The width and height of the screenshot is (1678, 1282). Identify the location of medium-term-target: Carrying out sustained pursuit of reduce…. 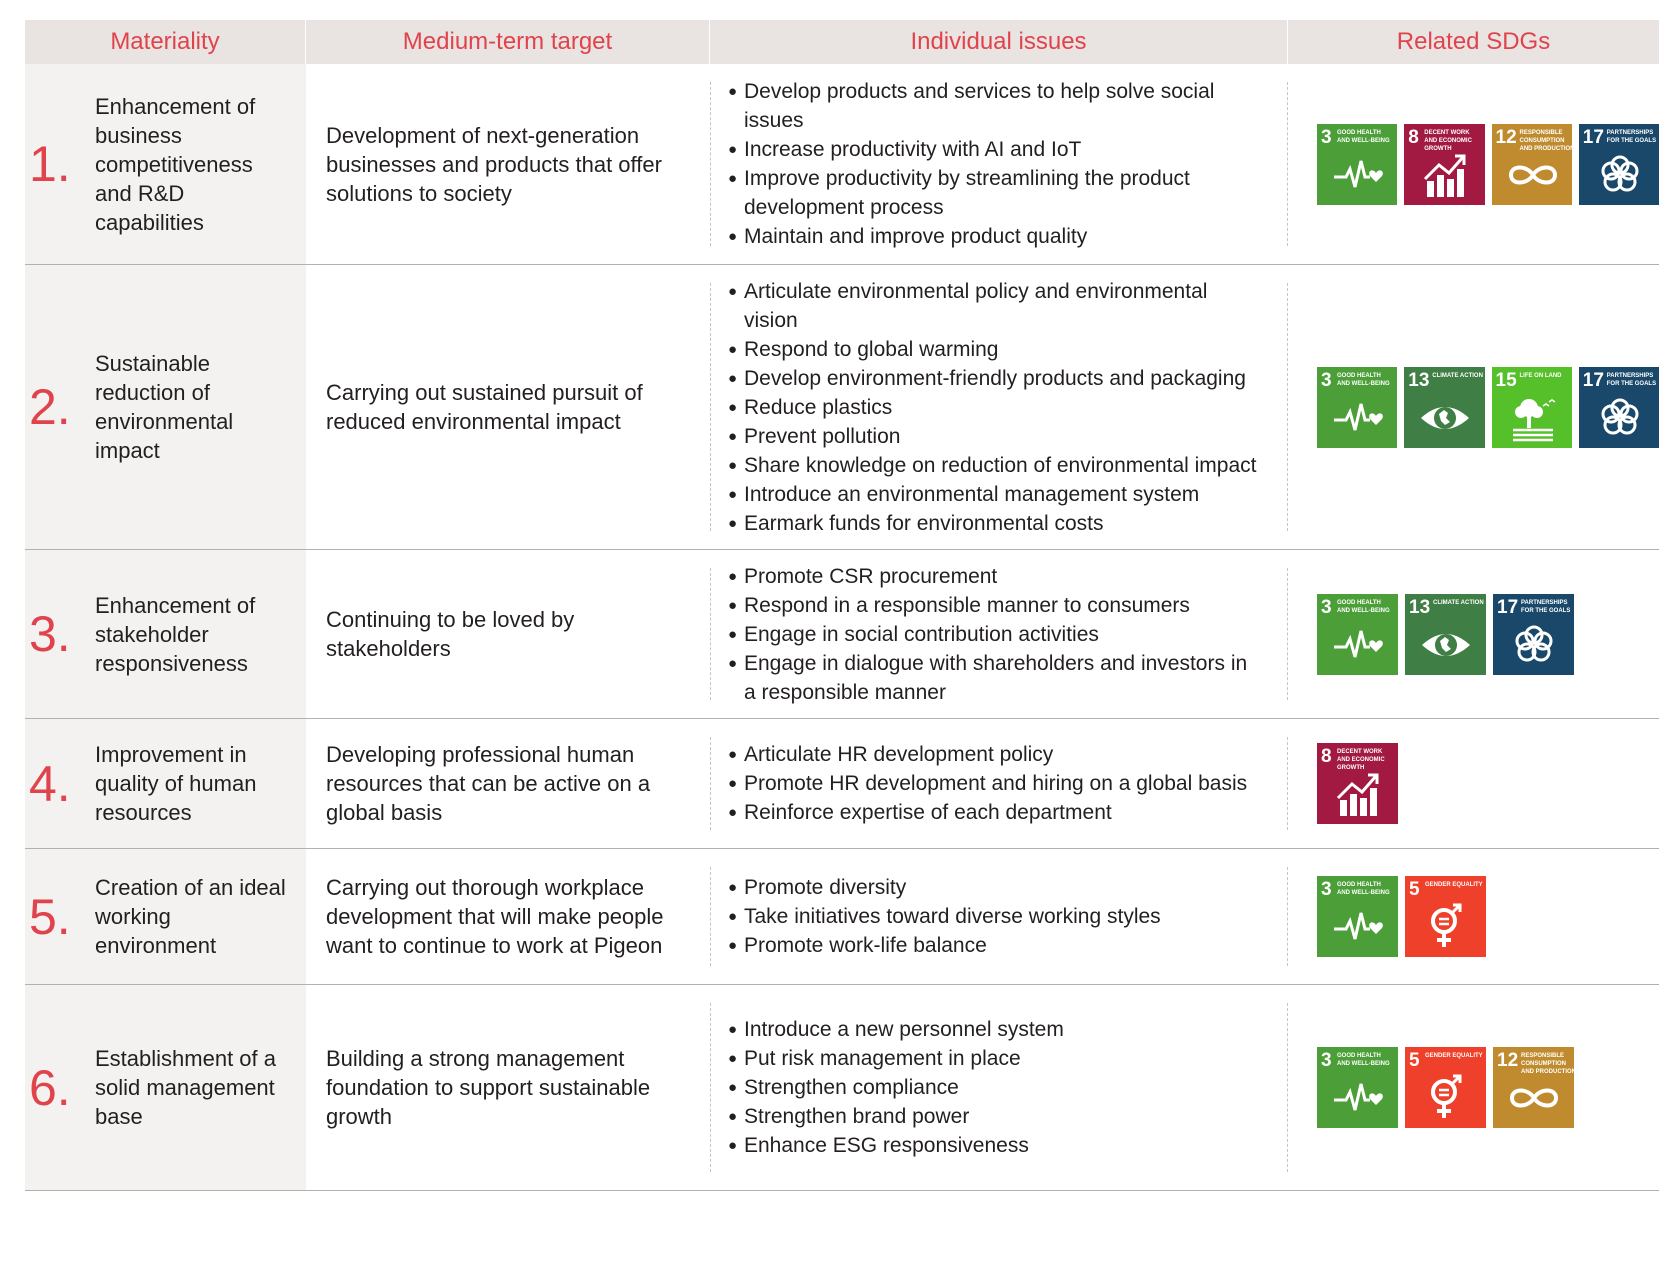
(484, 407).